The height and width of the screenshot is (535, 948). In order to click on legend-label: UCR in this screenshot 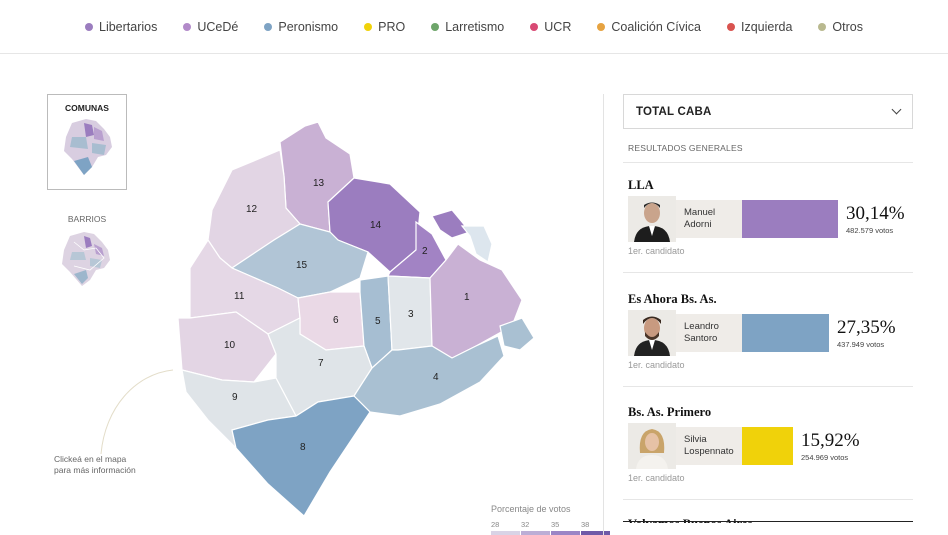, I will do `click(558, 26)`.